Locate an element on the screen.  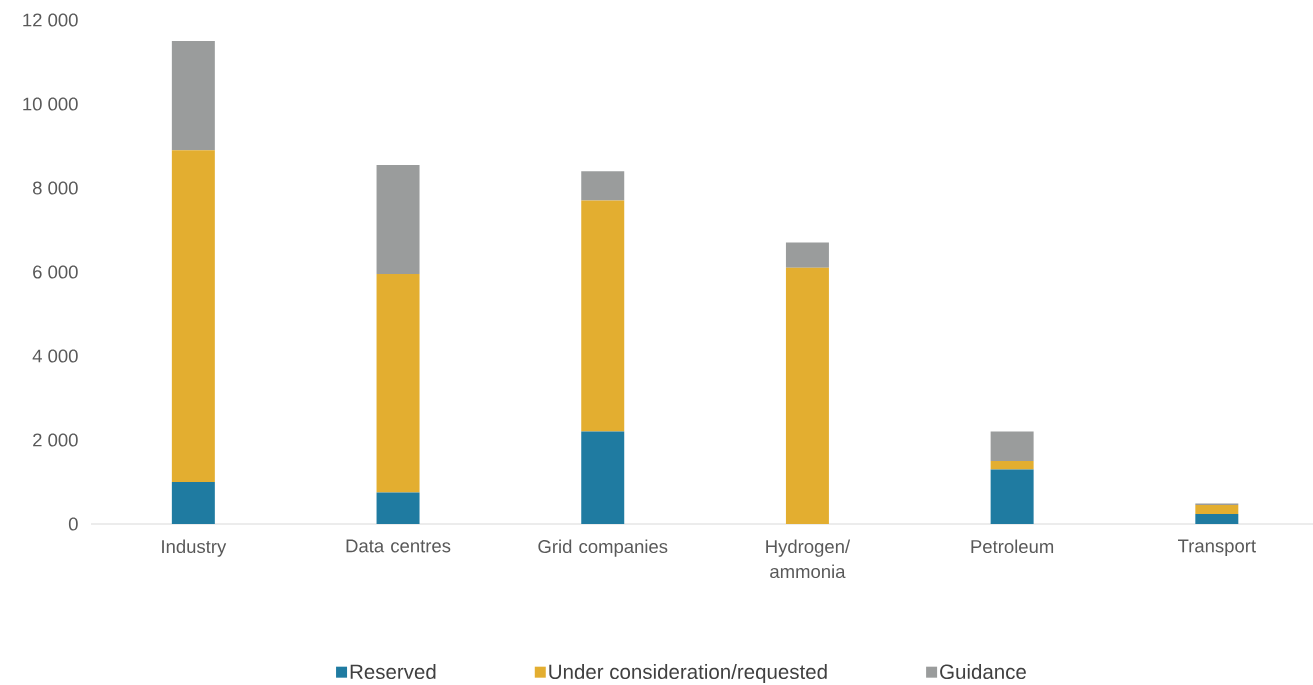
x-tick-label: Hydrogen/ ammonia is located at coordinates (808, 559).